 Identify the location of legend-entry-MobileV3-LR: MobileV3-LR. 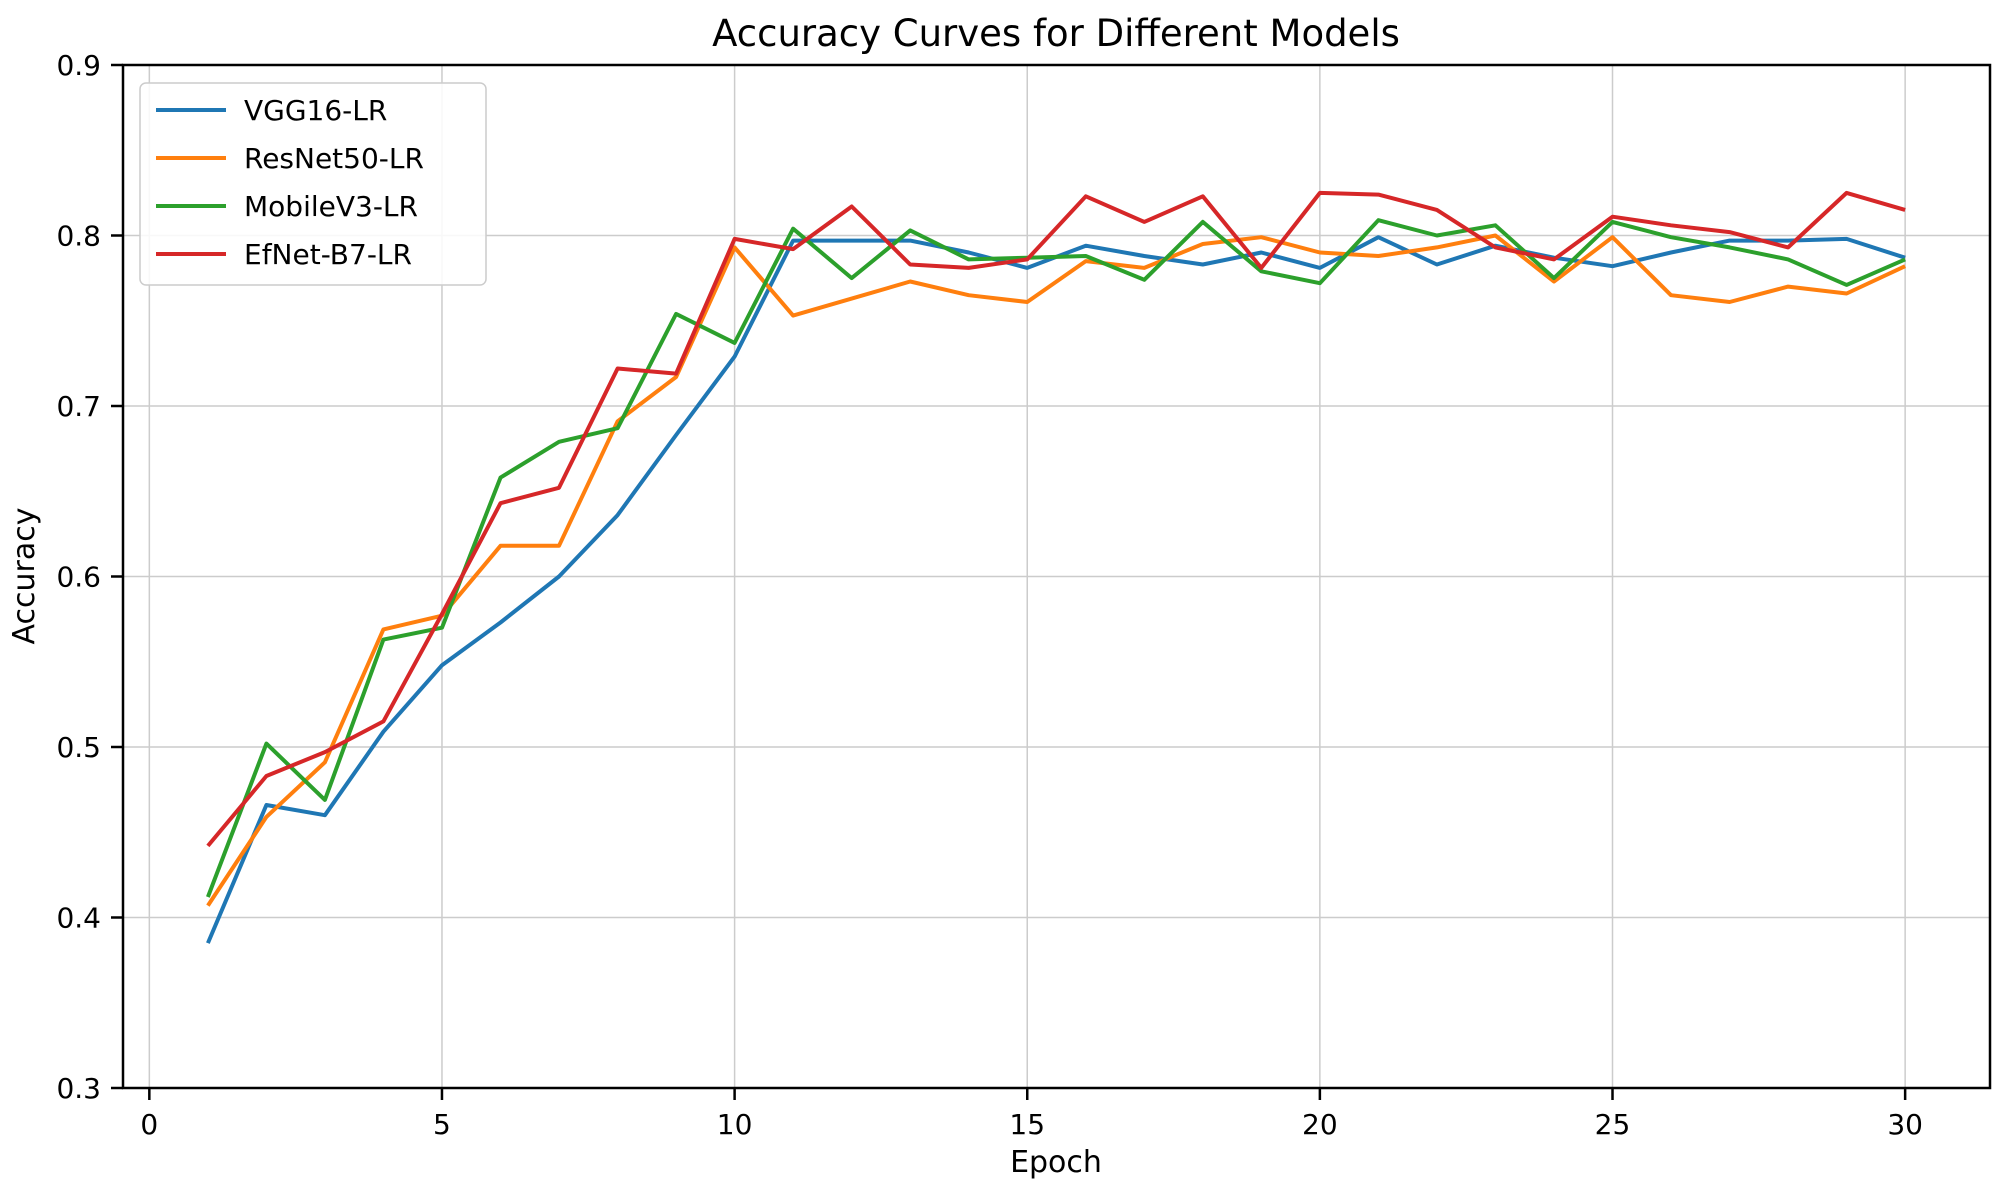
(287, 206).